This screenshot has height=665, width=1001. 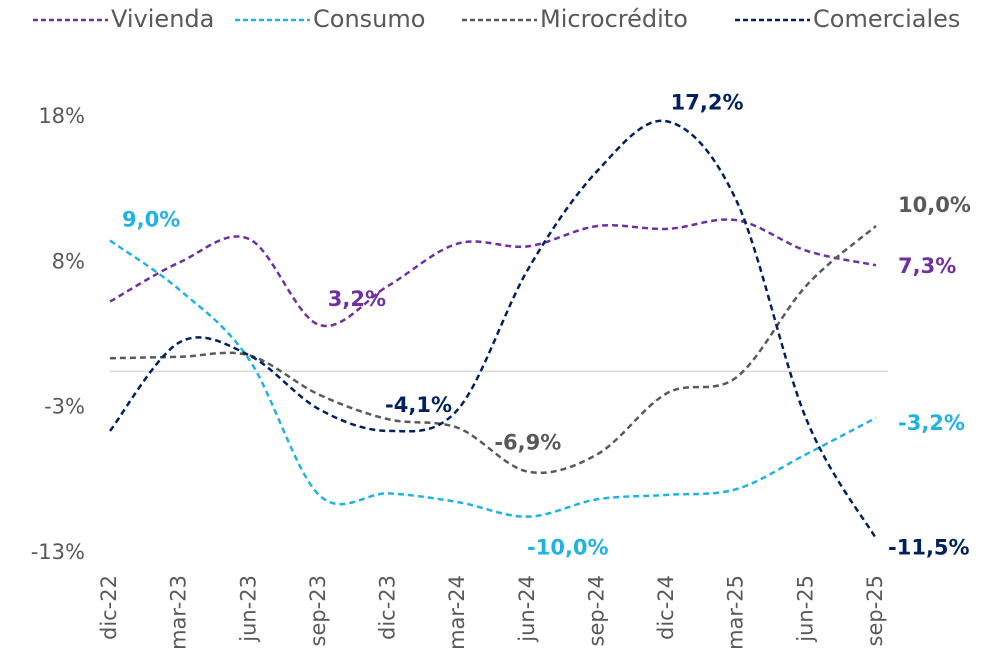 I want to click on x-tick-label: dic-23, so click(x=388, y=607).